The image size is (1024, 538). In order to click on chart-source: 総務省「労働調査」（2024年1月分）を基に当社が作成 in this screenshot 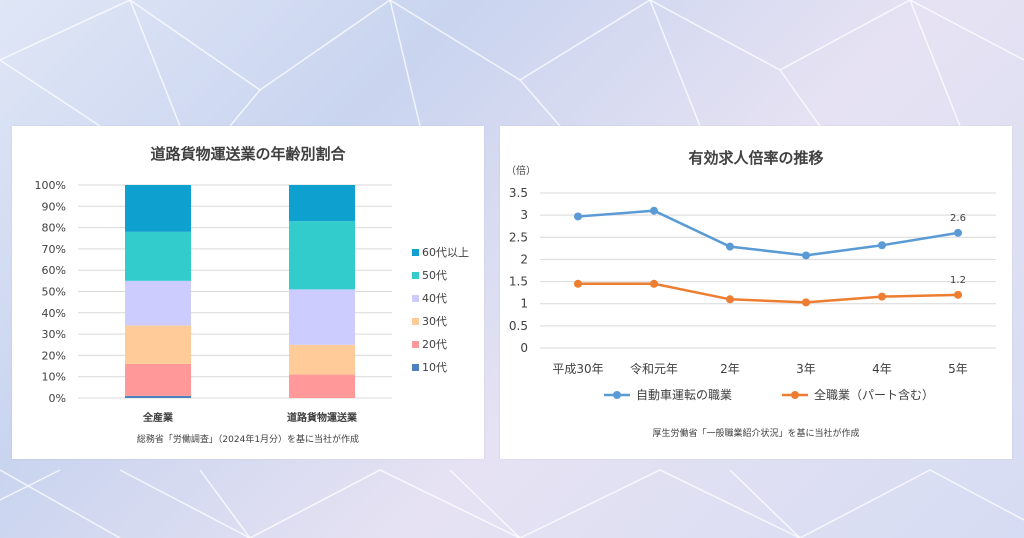, I will do `click(248, 439)`.